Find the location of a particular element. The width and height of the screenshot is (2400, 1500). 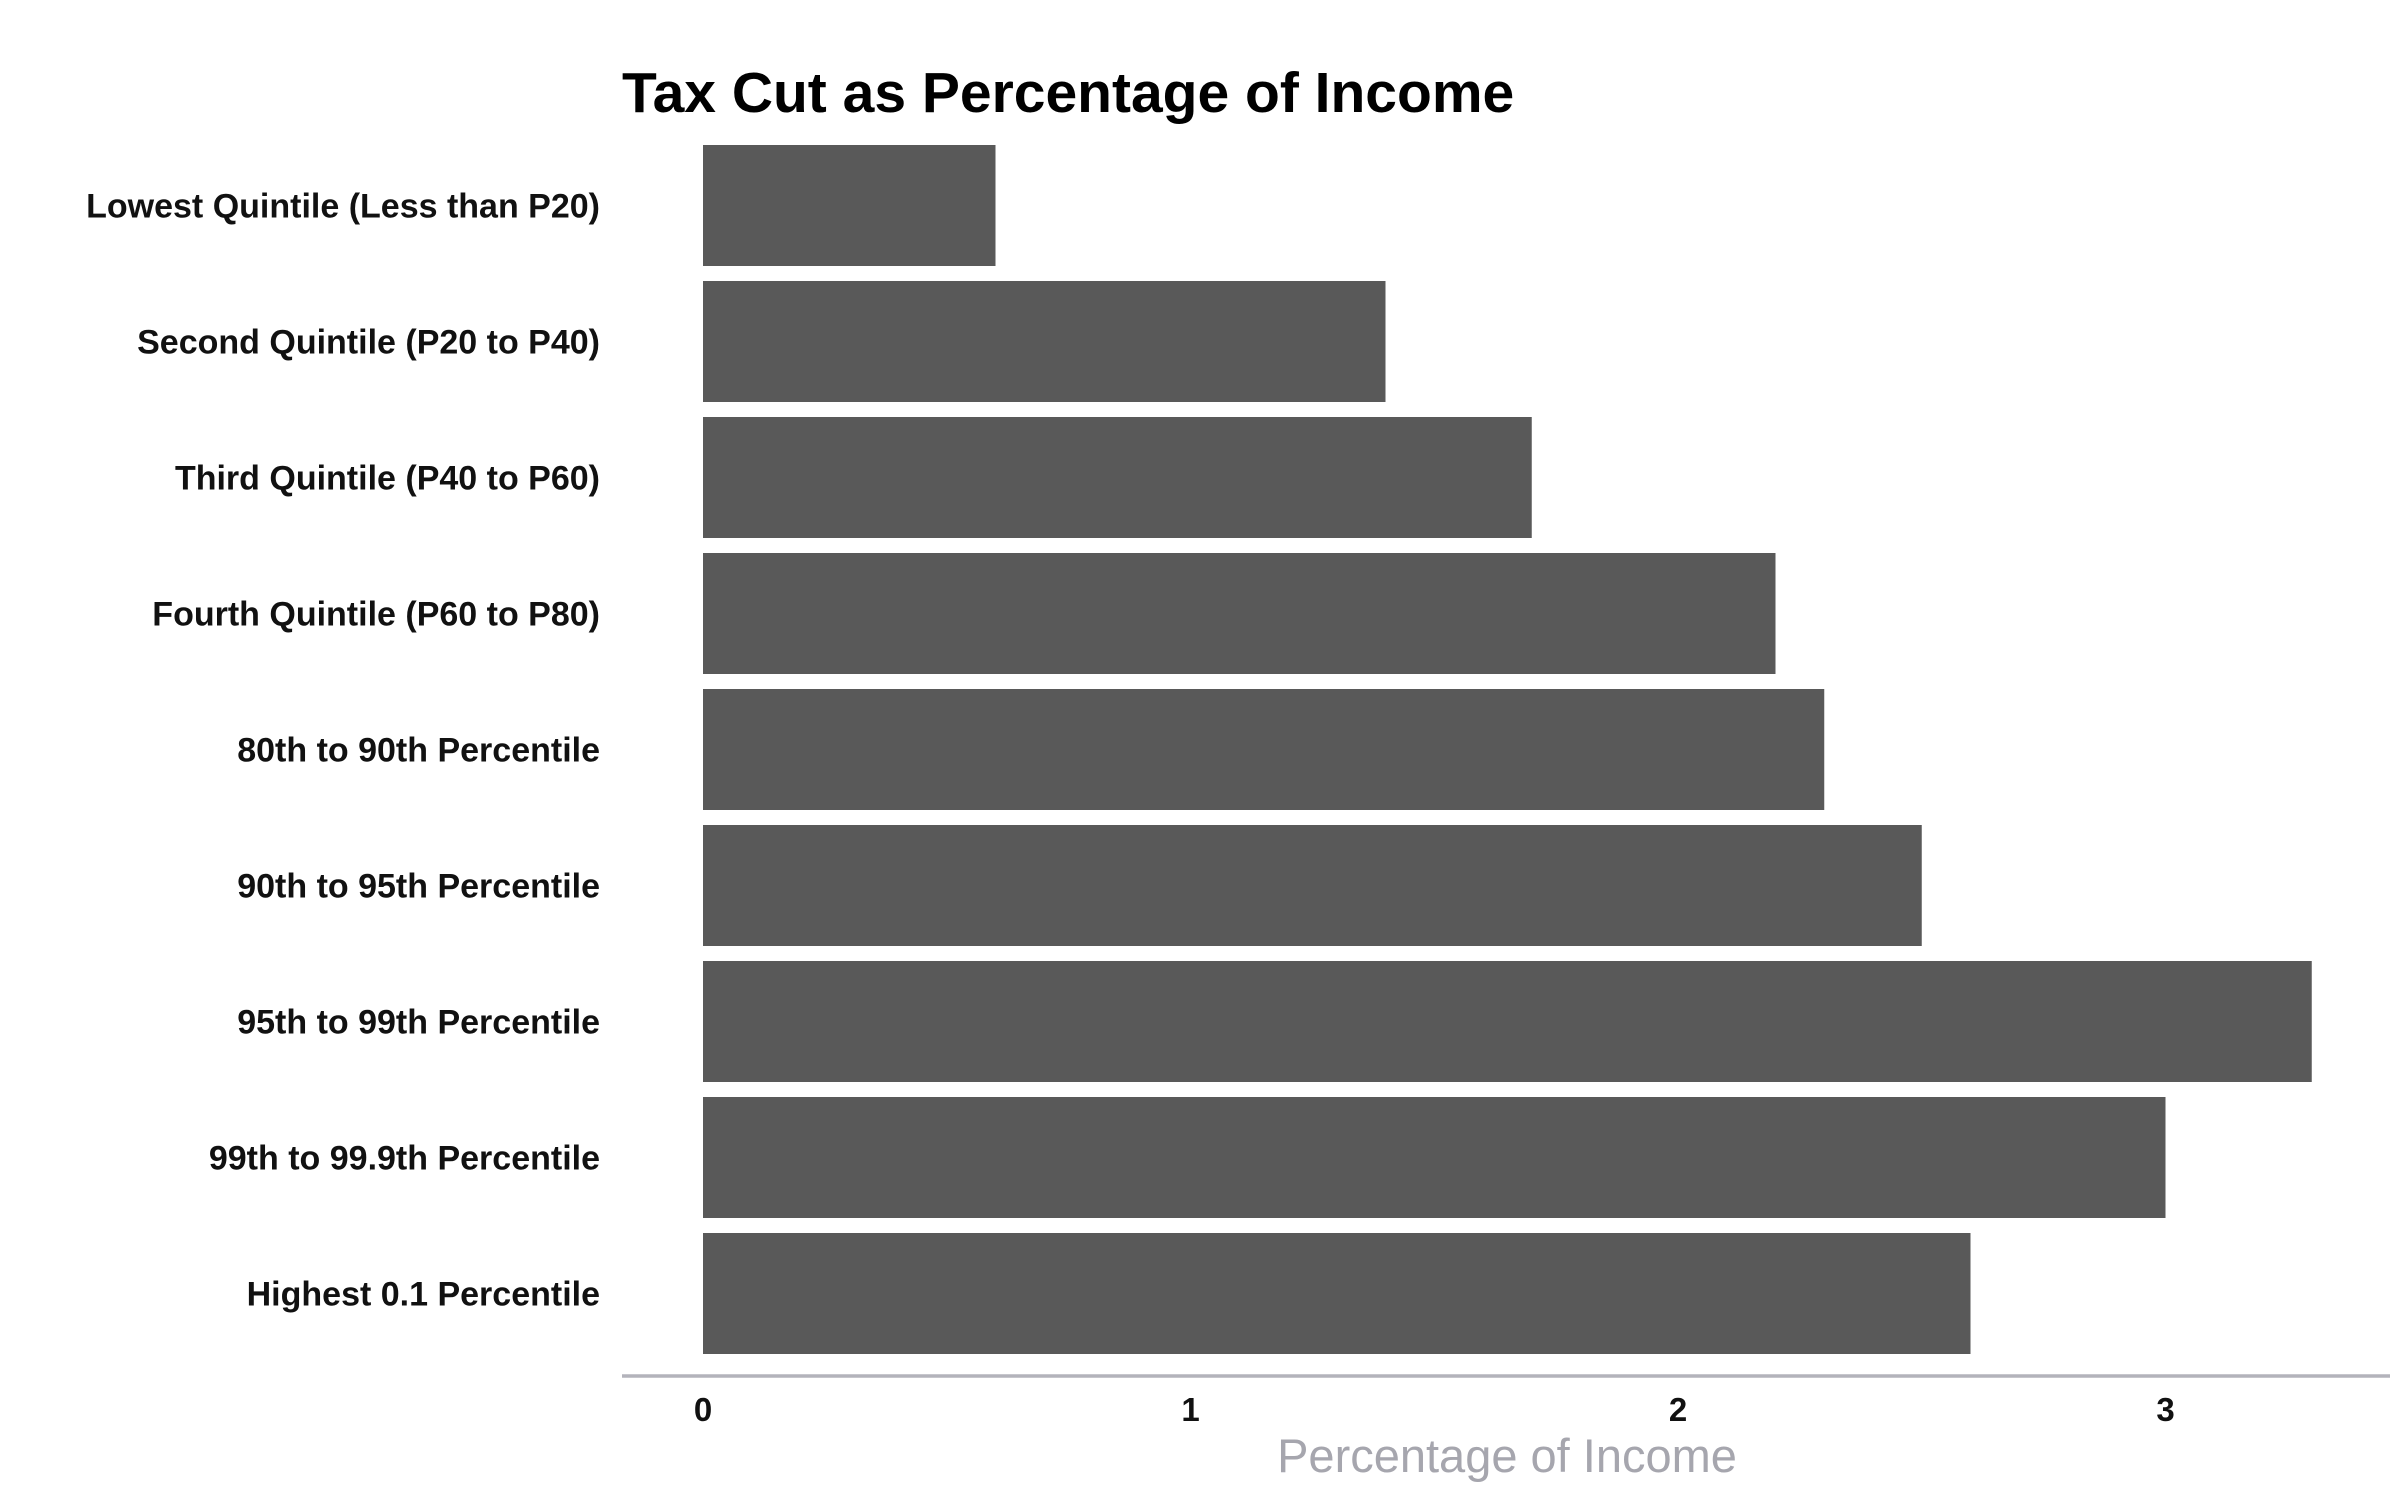

category-label-5: 90th to 95th Percentile is located at coordinates (418, 887).